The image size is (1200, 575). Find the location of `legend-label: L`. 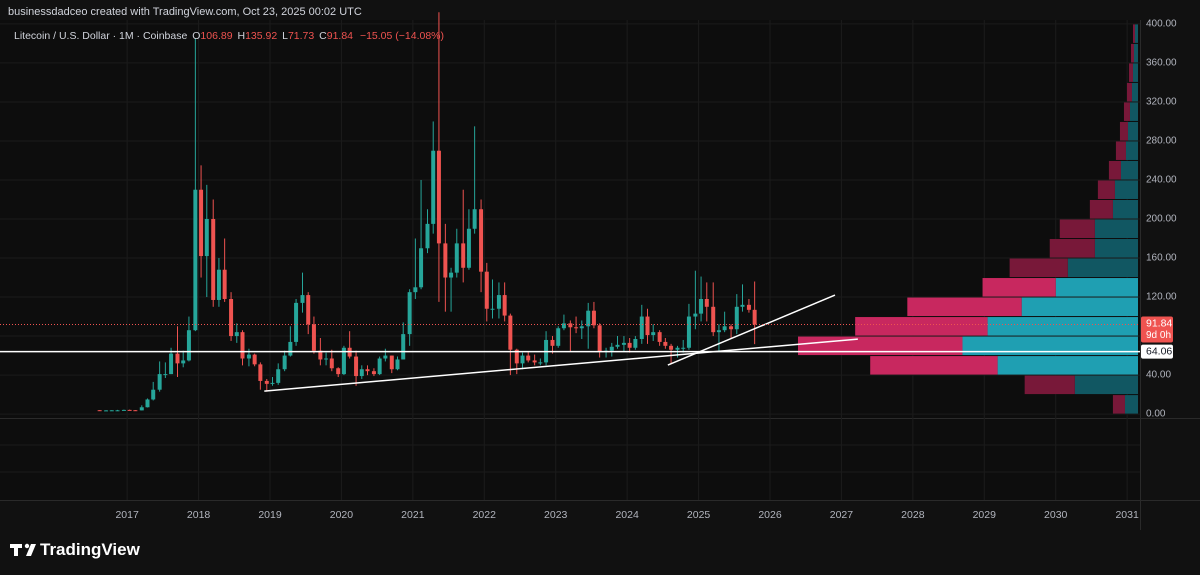

legend-label: L is located at coordinates (285, 36).